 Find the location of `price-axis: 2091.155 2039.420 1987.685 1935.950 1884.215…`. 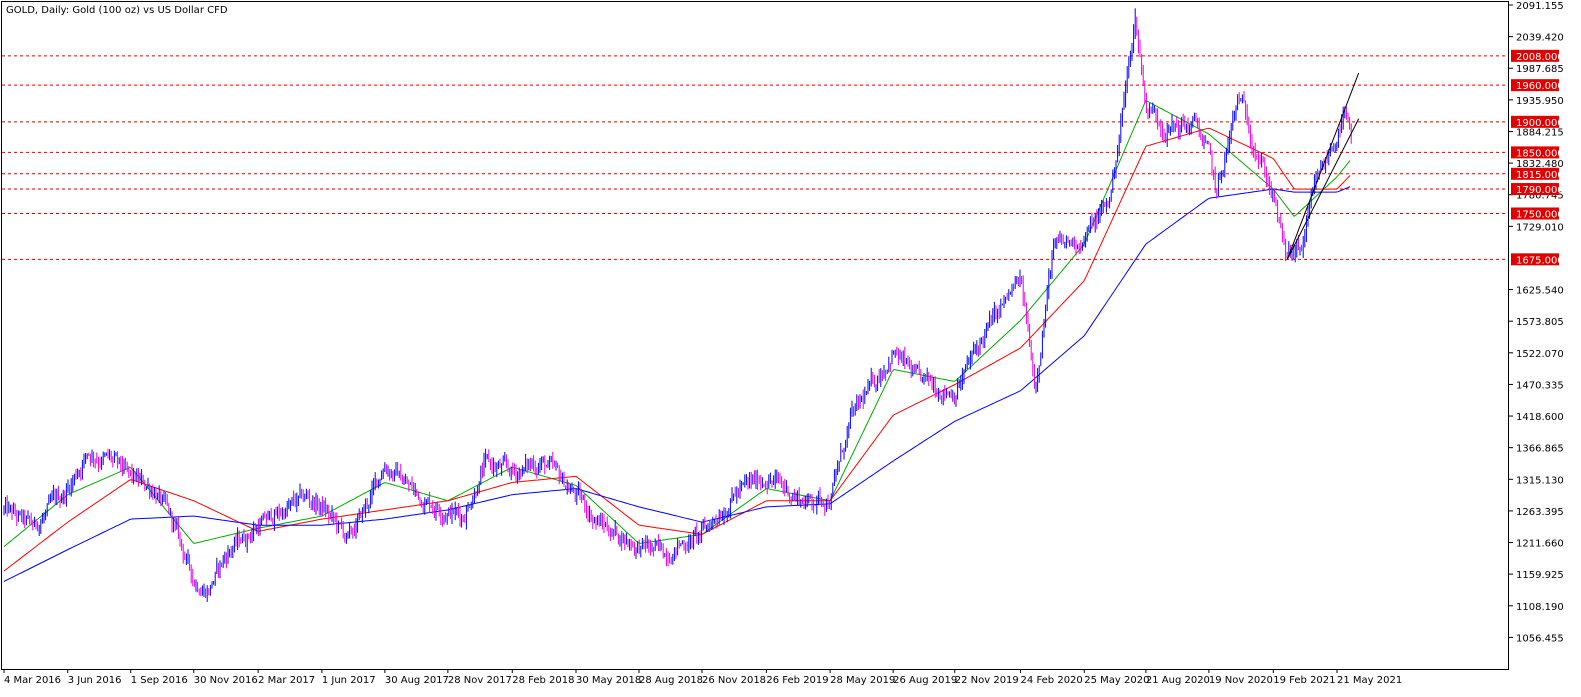

price-axis: 2091.155 2039.420 1987.685 1935.950 1884.215… is located at coordinates (1536, 322).